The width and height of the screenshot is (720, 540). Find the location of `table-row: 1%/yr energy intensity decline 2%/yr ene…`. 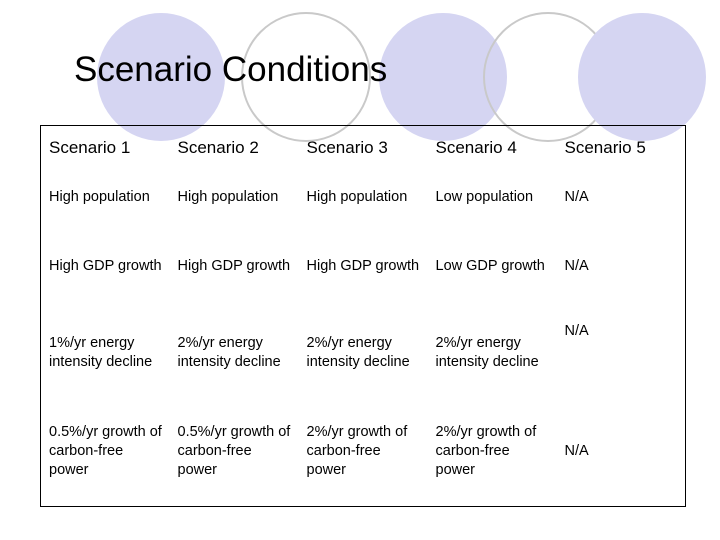

table-row: 1%/yr energy intensity decline 2%/yr ene… is located at coordinates (363, 353).